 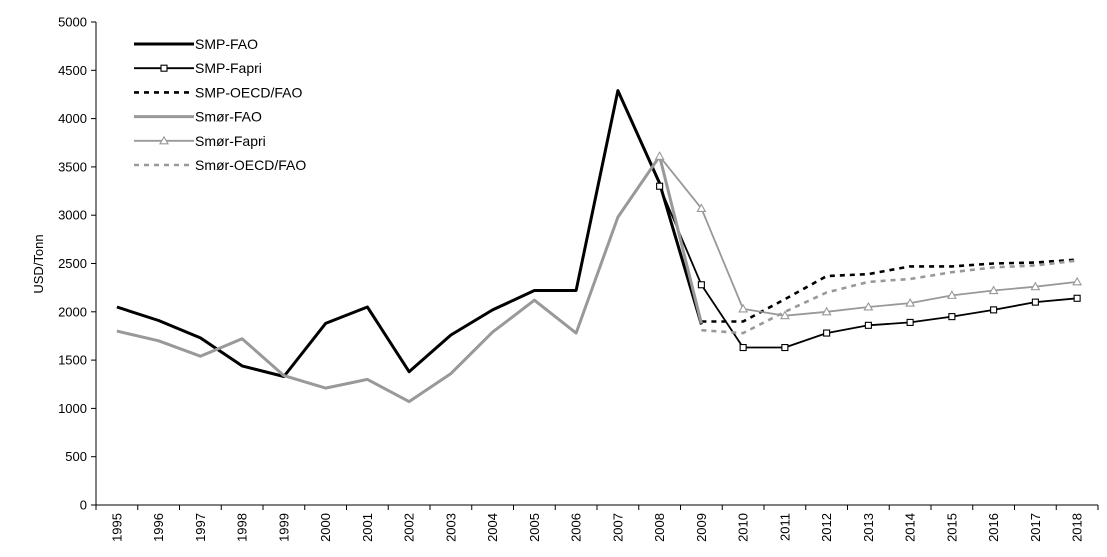 I want to click on legend-item: SMP-Fapri, so click(x=198, y=68).